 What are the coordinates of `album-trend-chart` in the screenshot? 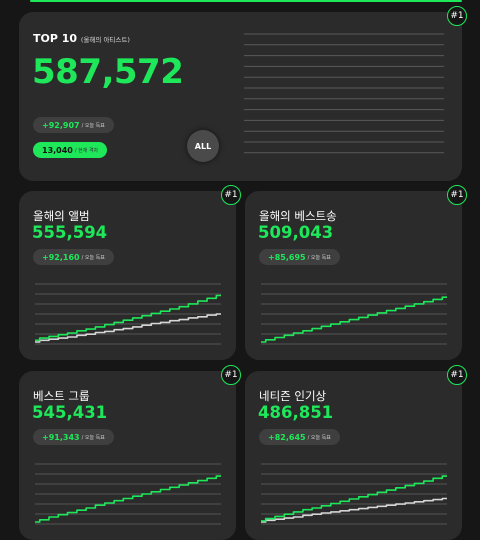 It's located at (128, 314).